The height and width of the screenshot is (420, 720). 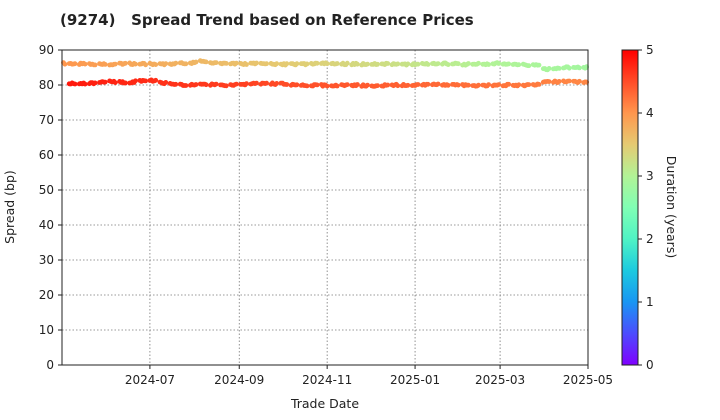 I want to click on colorbar-tick-label: 5, so click(x=650, y=50).